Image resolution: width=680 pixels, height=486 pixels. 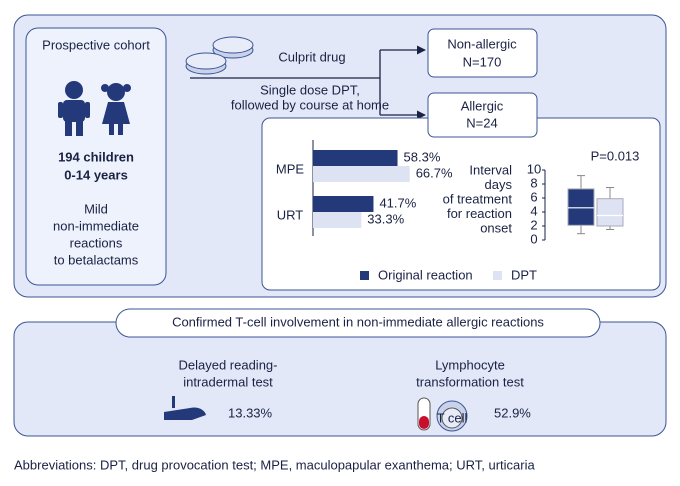 I want to click on y-tick-label: 2, so click(x=533, y=224).